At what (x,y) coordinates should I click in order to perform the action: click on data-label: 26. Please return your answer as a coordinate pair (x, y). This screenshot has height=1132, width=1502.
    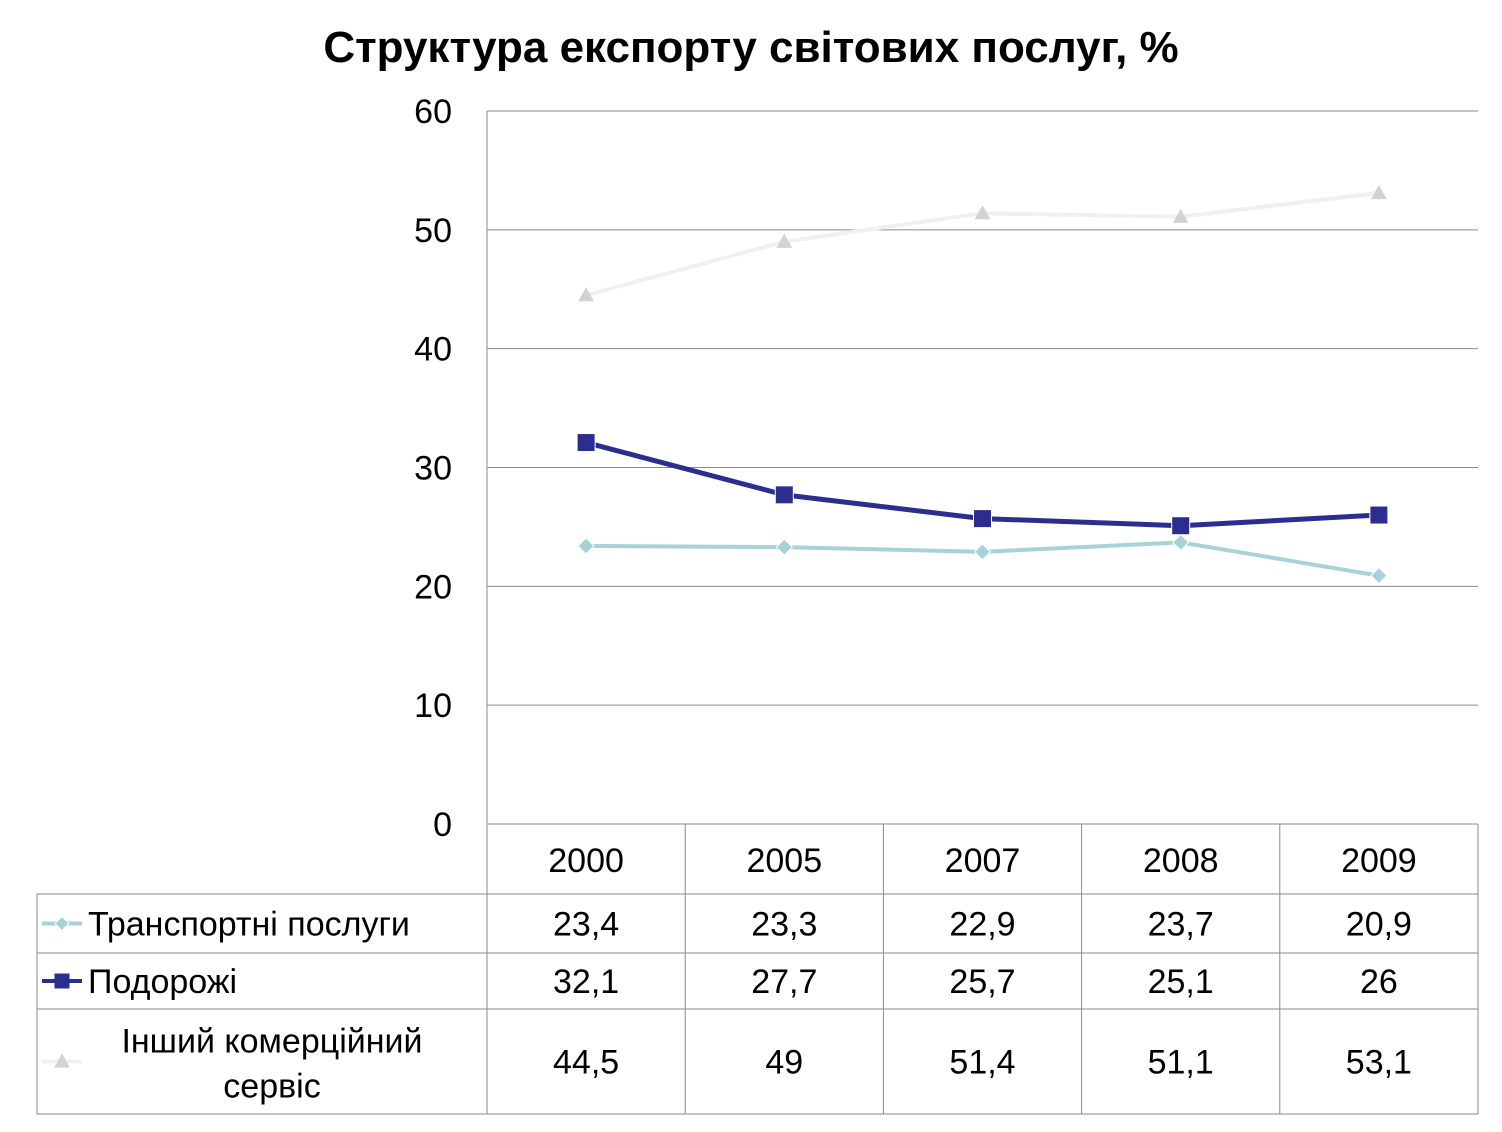
    Looking at the image, I should click on (1379, 982).